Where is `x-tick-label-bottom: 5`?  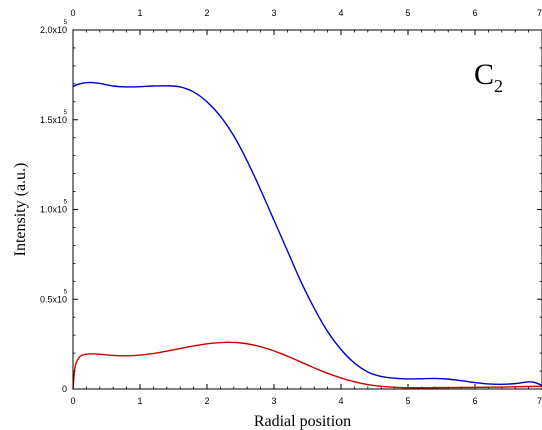 x-tick-label-bottom: 5 is located at coordinates (407, 401).